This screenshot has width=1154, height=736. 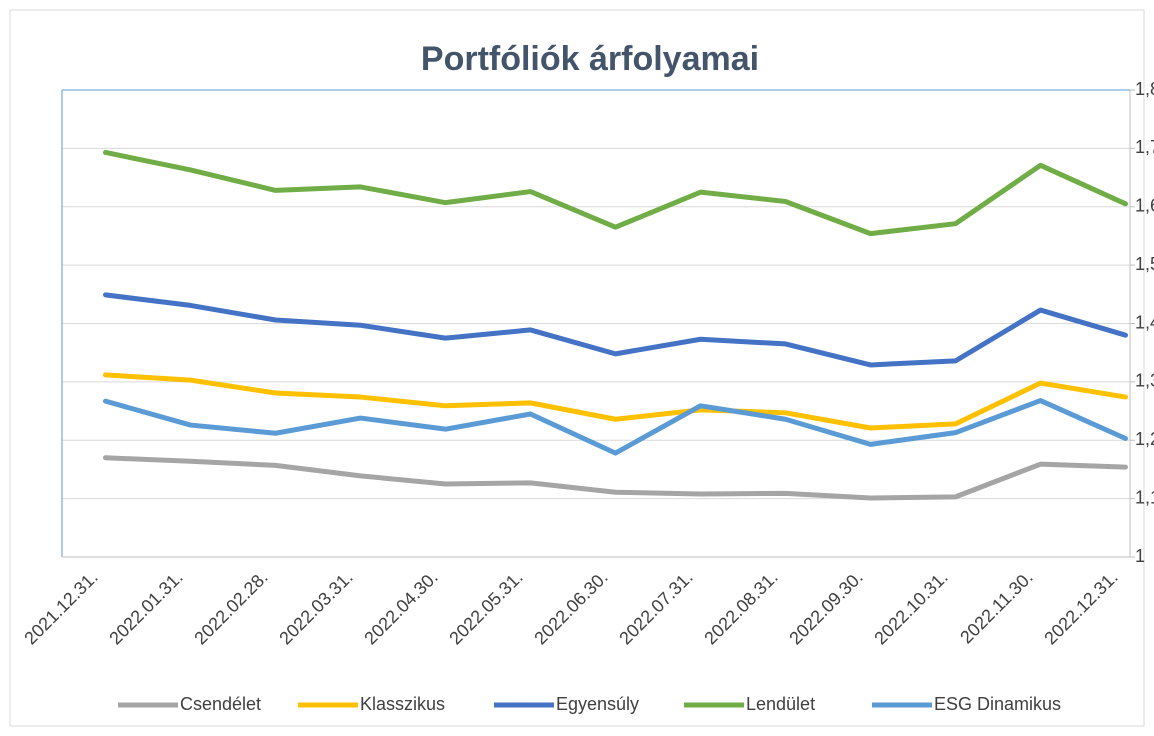 I want to click on legend-label: ESG Dinamikus, so click(x=997, y=704).